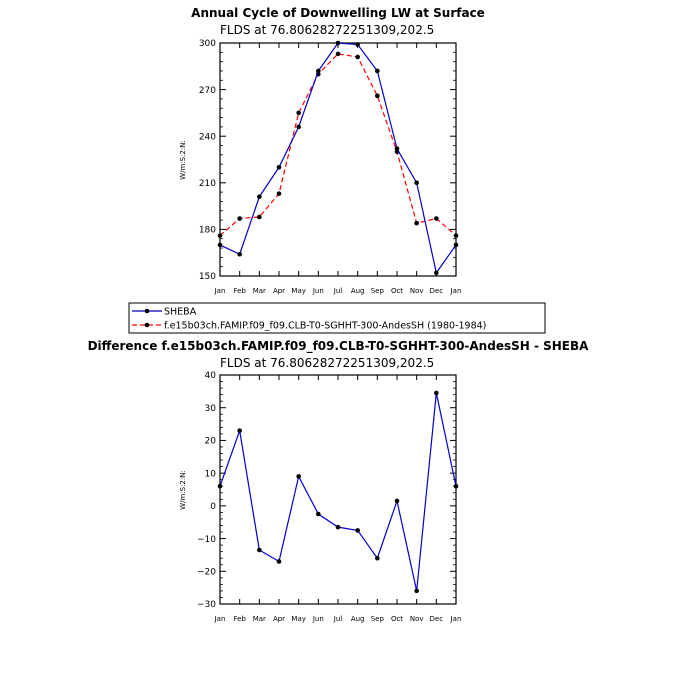 This screenshot has width=675, height=675. What do you see at coordinates (207, 277) in the screenshot?
I see `top-chart-ytick-label: 150` at bounding box center [207, 277].